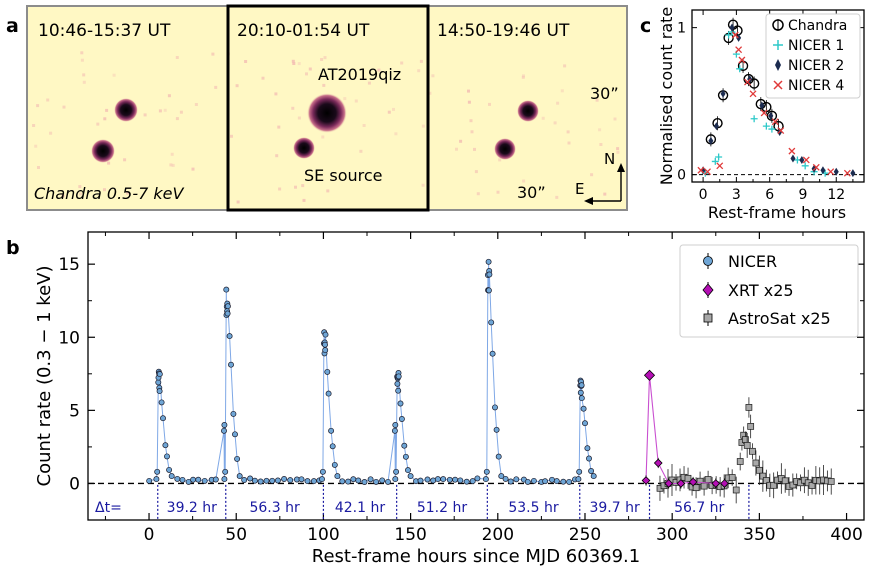 Image resolution: width=872 pixels, height=572 pixels. What do you see at coordinates (69, 265) in the screenshot?
I see `y-tick-label: 15` at bounding box center [69, 265].